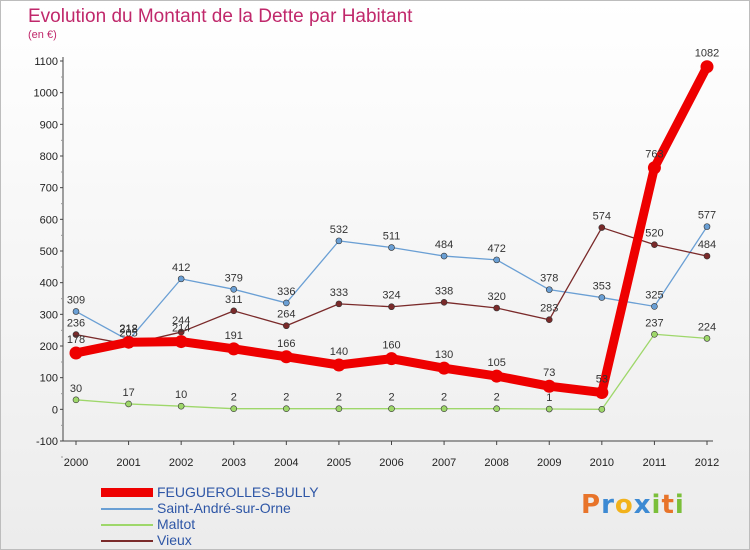  I want to click on data-label-1: 178, so click(76, 340).